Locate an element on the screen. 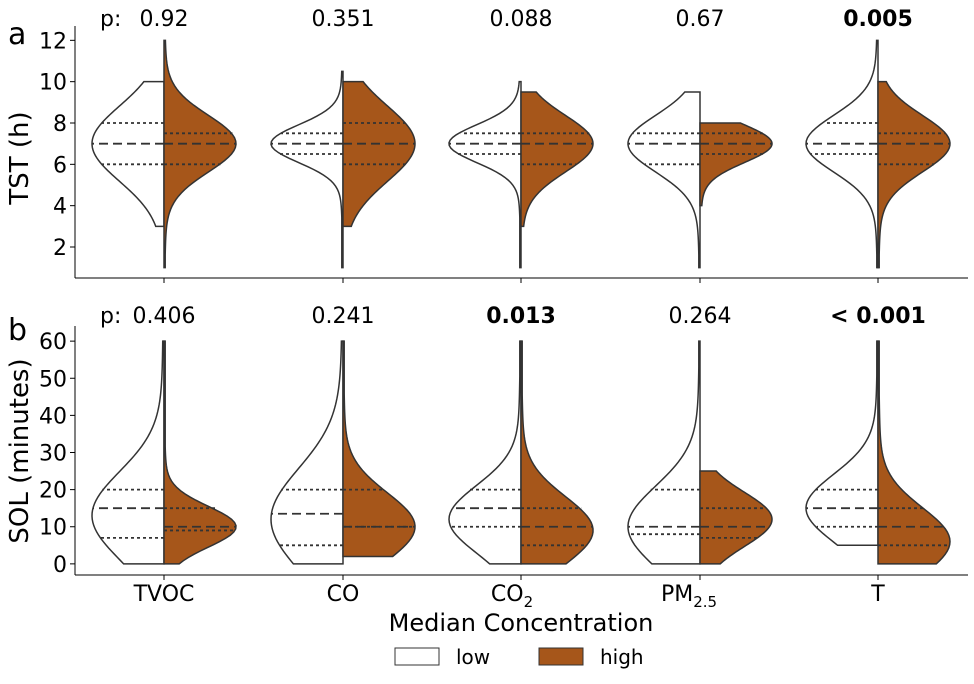 This screenshot has height=684, width=974. y-tick-label: 0 is located at coordinates (60, 565).